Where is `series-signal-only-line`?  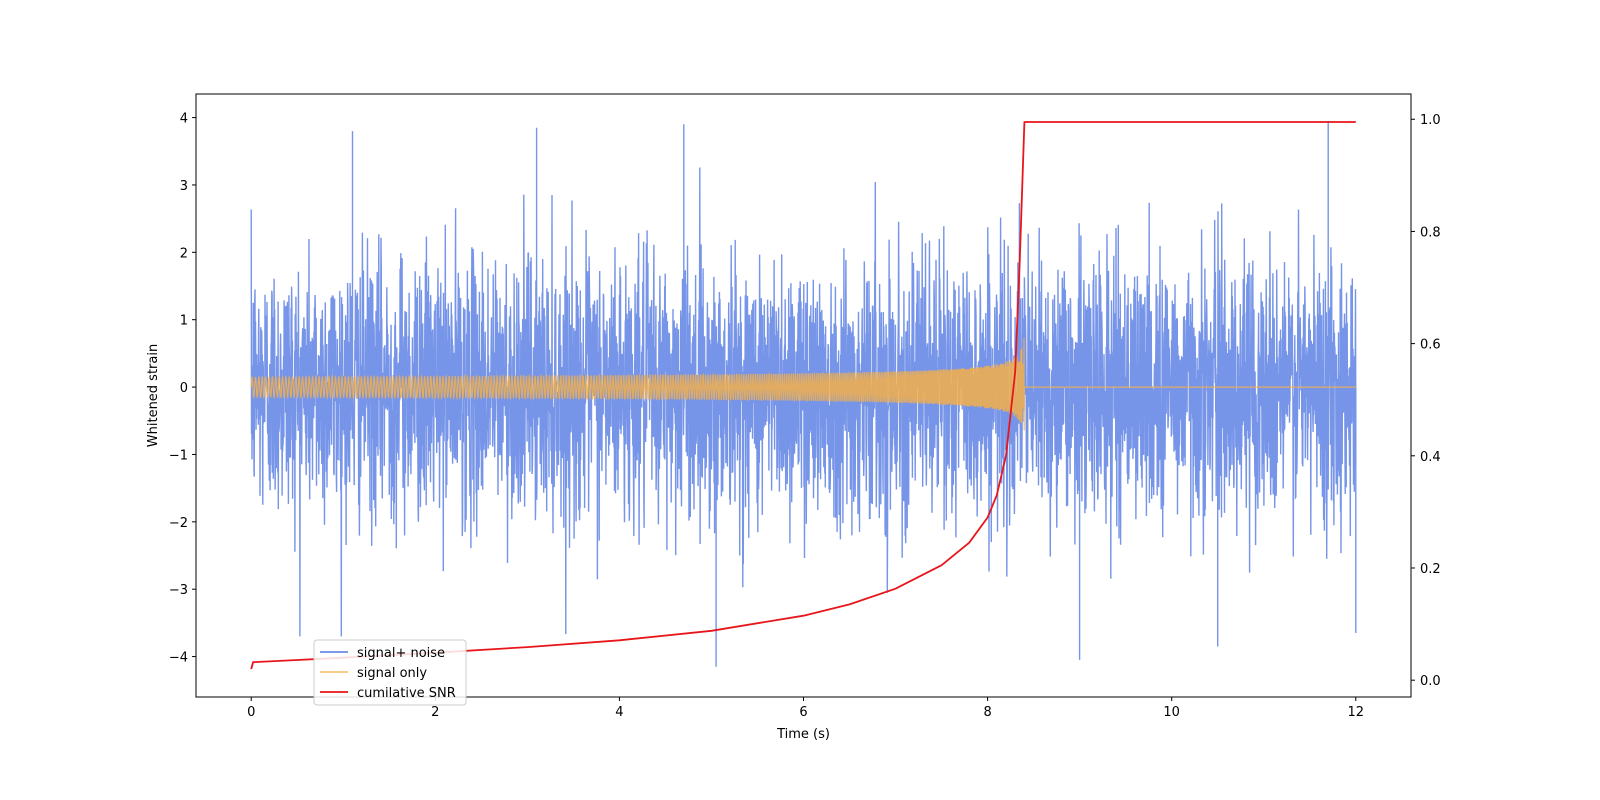
series-signal-only-line is located at coordinates (803, 384).